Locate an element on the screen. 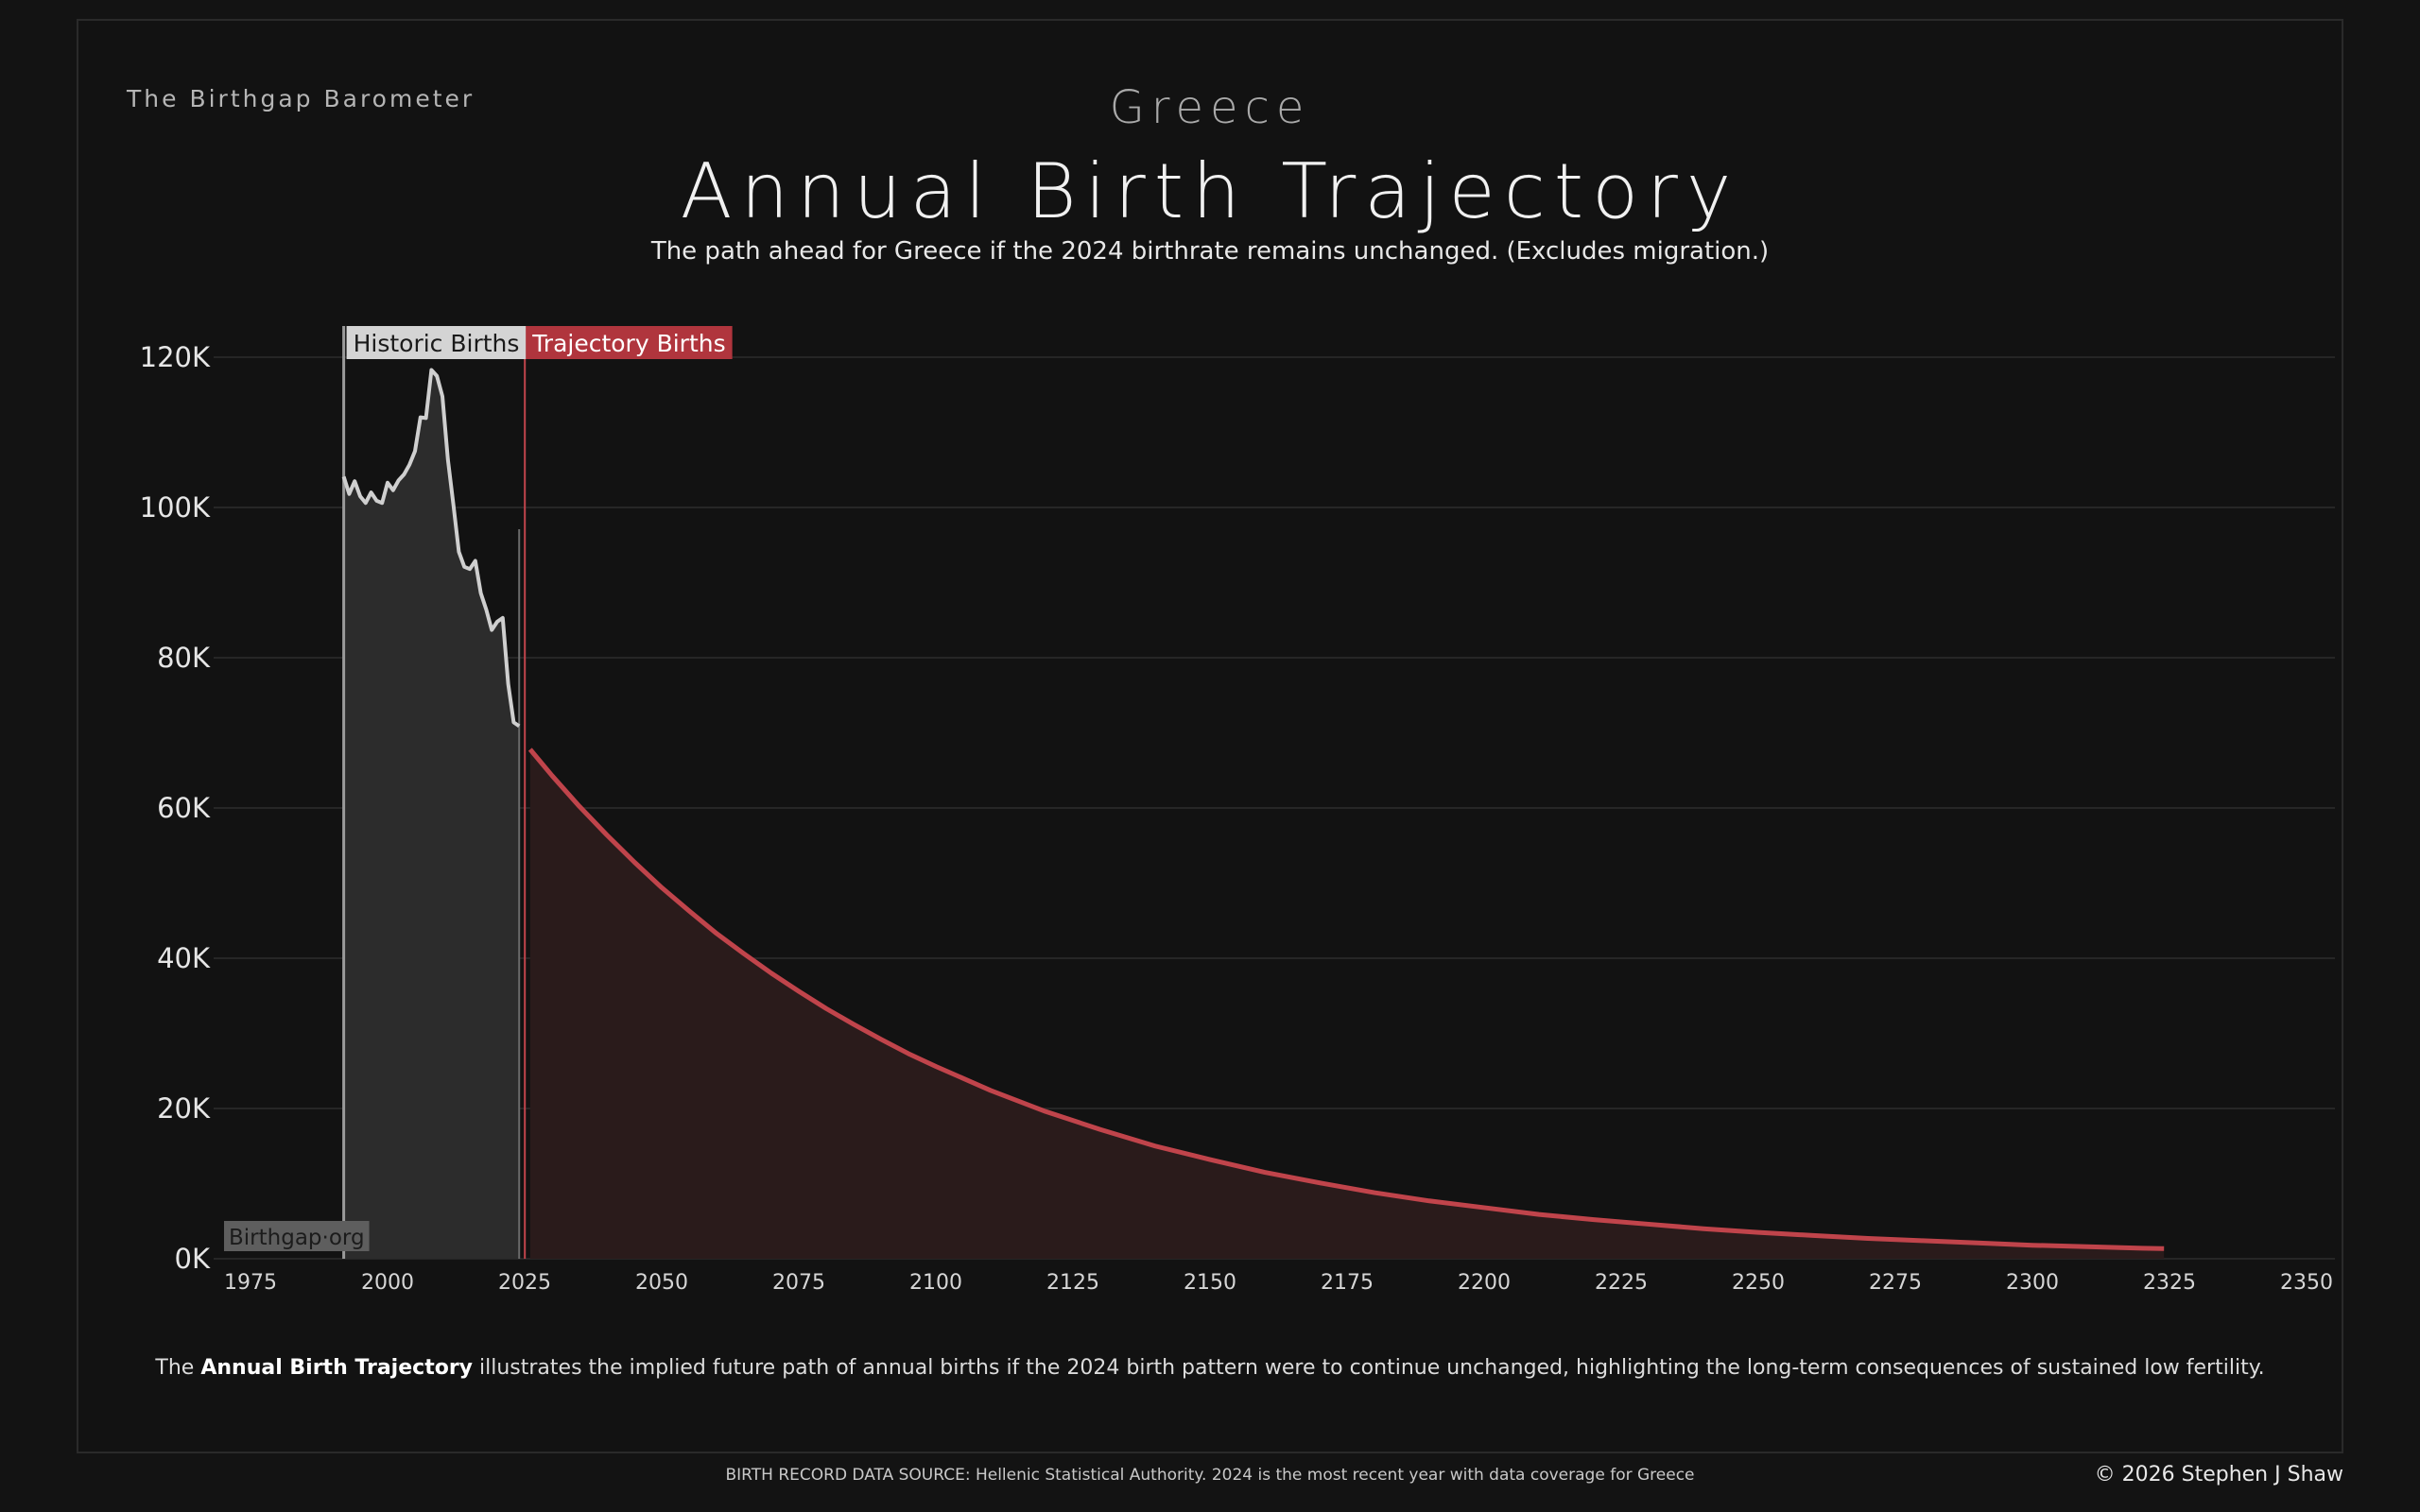  trajectory-births-tag-text: Trajectory Births is located at coordinates (628, 343).